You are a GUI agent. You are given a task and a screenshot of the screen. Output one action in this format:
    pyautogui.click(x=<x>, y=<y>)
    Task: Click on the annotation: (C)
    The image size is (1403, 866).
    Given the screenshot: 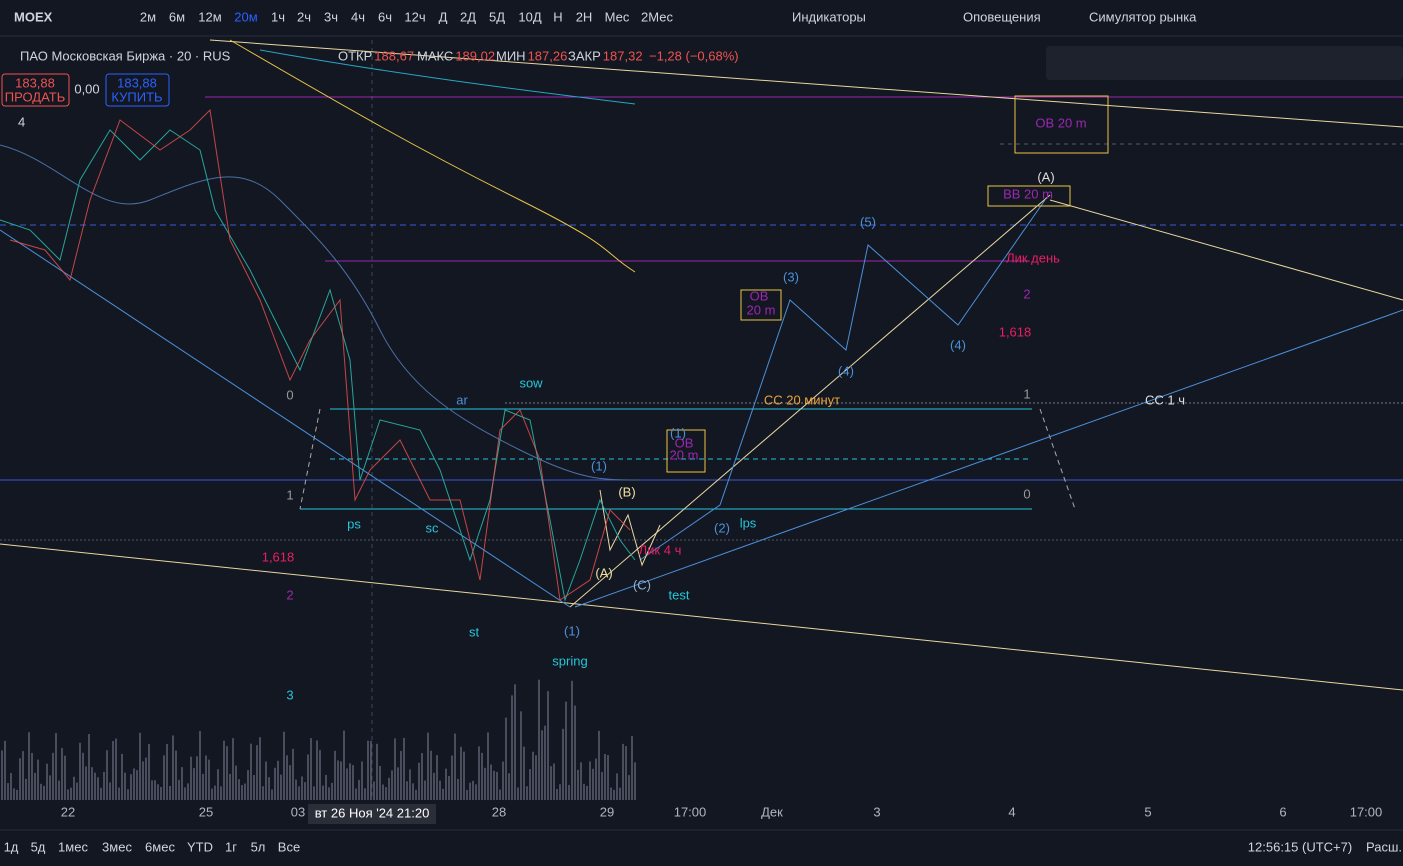 What is the action you would take?
    pyautogui.click(x=642, y=584)
    